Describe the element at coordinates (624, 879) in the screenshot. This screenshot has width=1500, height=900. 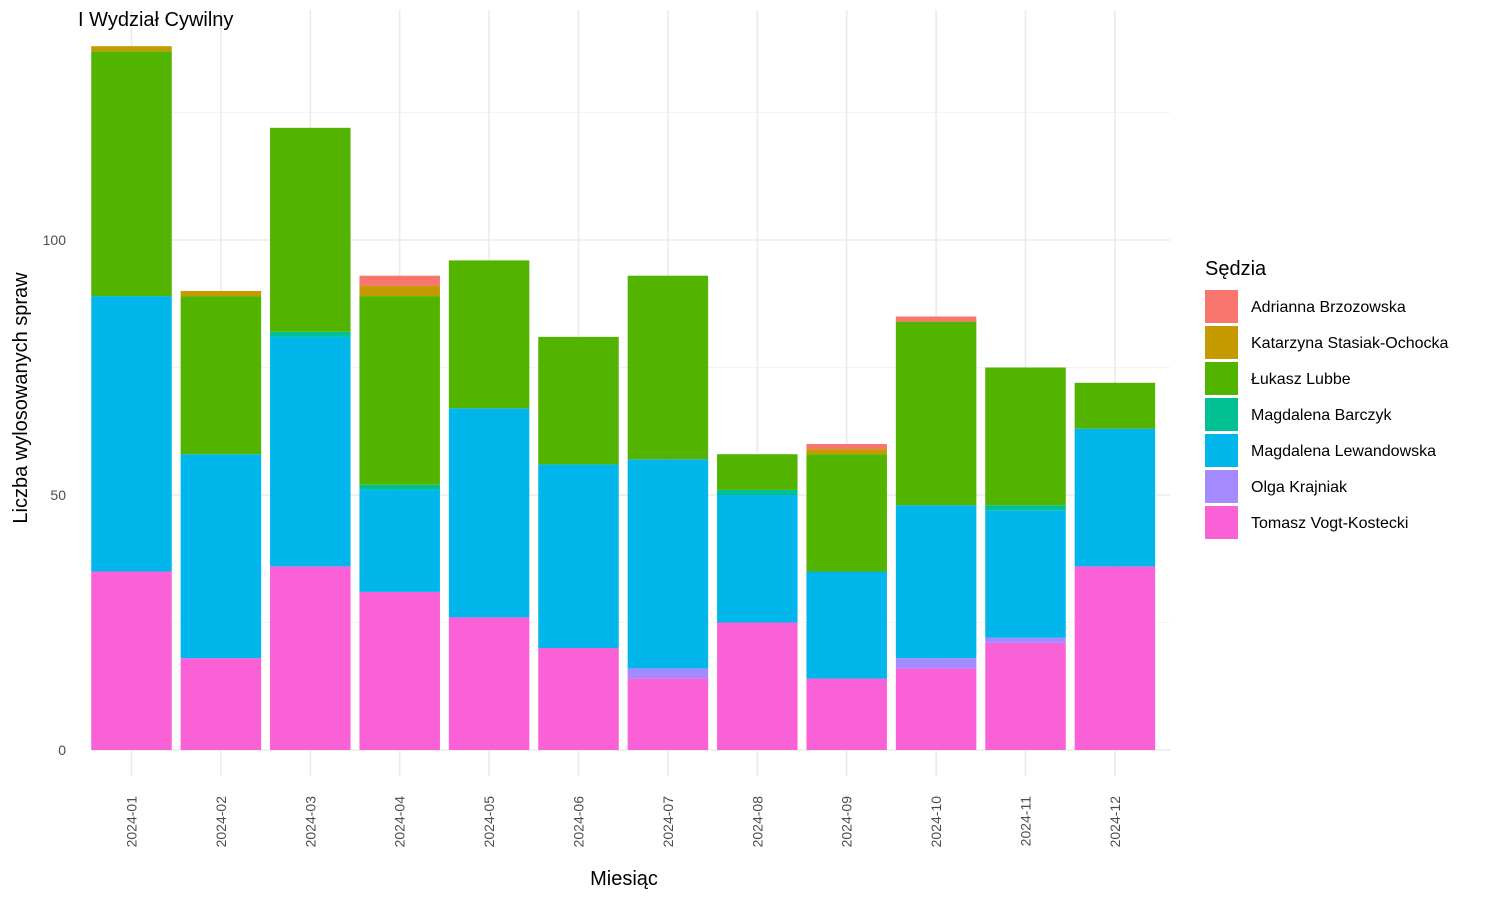
I see `x-axis-title: Miesiąc` at that location.